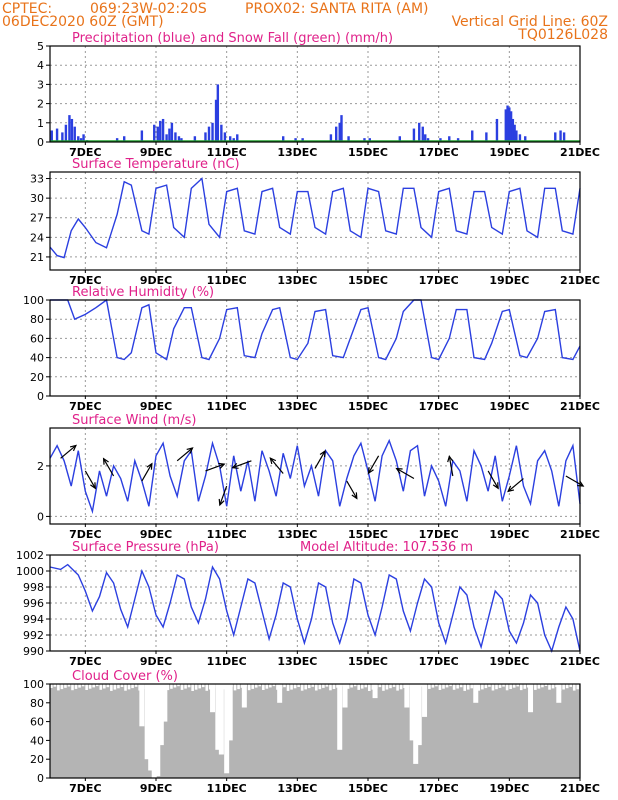 Image resolution: width=618 pixels, height=800 pixels. I want to click on y-tick-label: 1, so click(40, 123).